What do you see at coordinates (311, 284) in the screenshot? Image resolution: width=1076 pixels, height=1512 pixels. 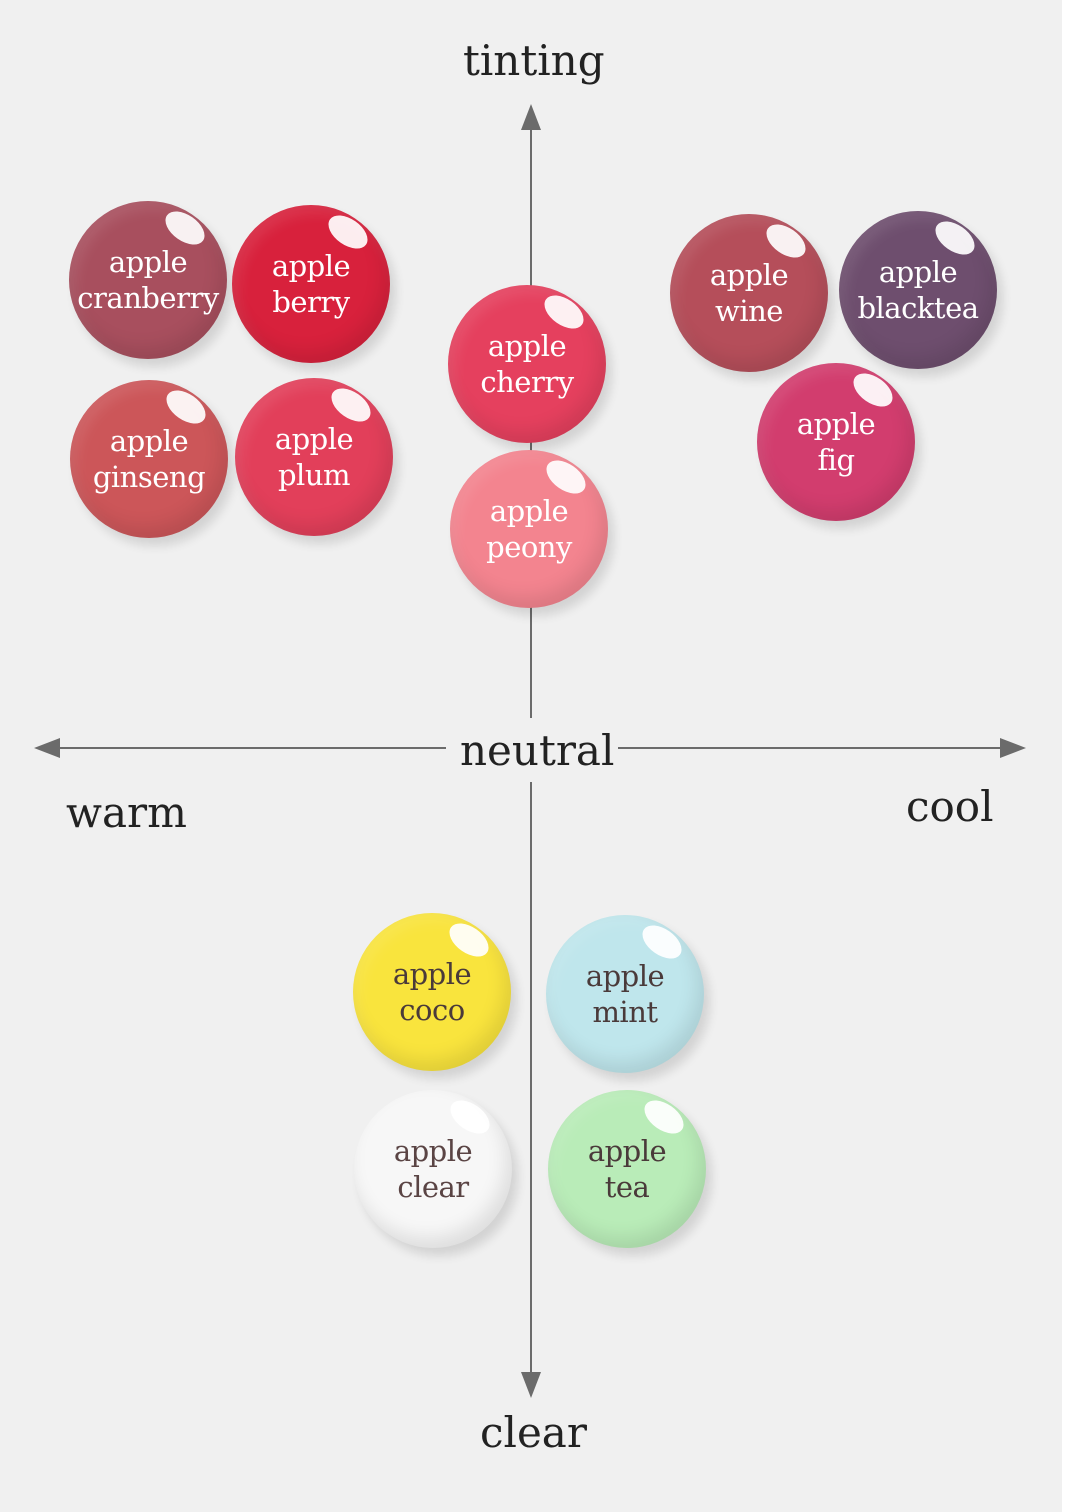 I see `swatch-apple-berry: apple berry` at bounding box center [311, 284].